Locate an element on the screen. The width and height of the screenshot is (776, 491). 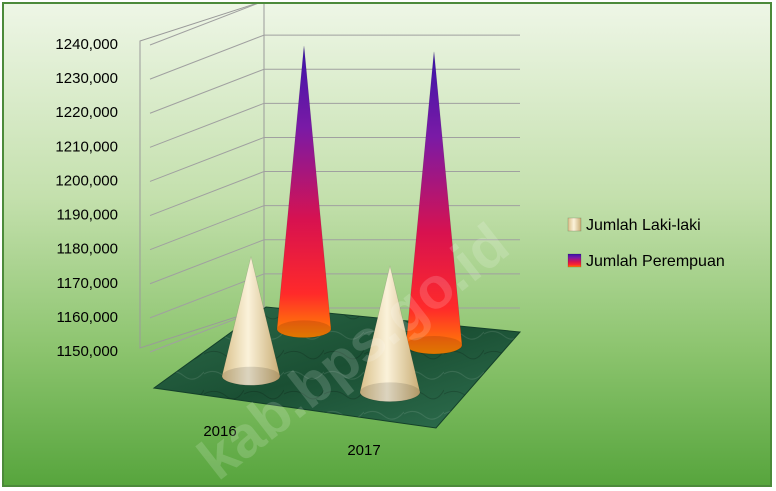
y-tick-label: 1210,000 is located at coordinates (86, 146).